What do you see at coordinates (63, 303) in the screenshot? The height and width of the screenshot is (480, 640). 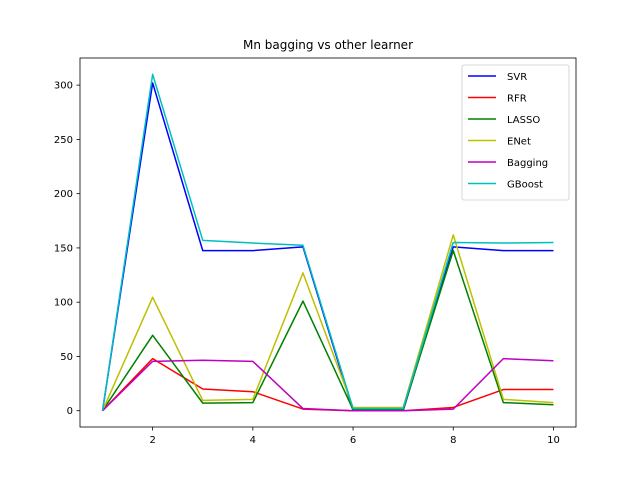 I see `y-tick-label: 100` at bounding box center [63, 303].